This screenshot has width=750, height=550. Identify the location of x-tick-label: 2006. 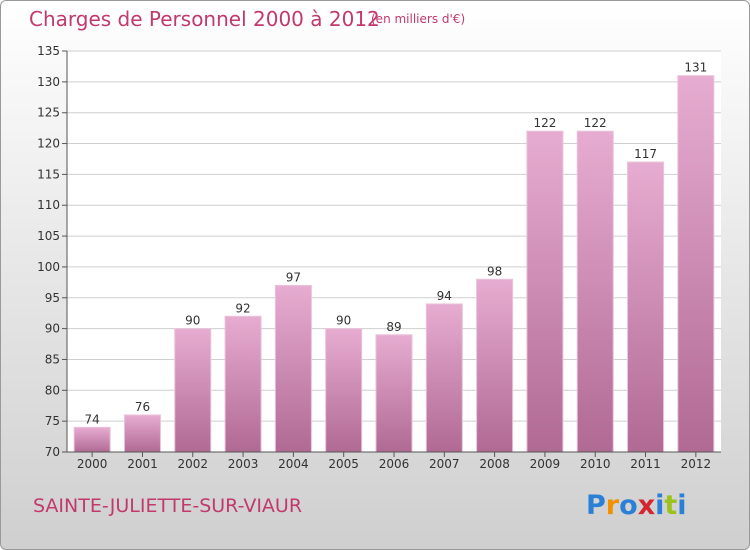
(394, 464).